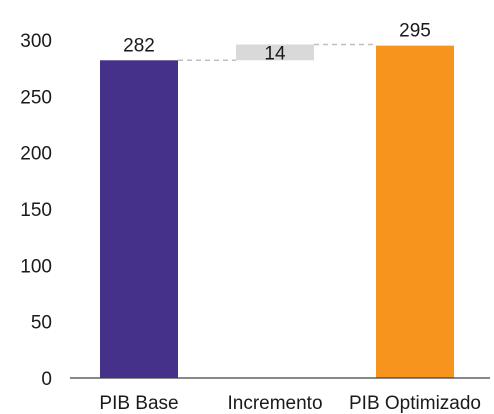 The image size is (494, 414). I want to click on y-tick-label: 150, so click(36, 210).